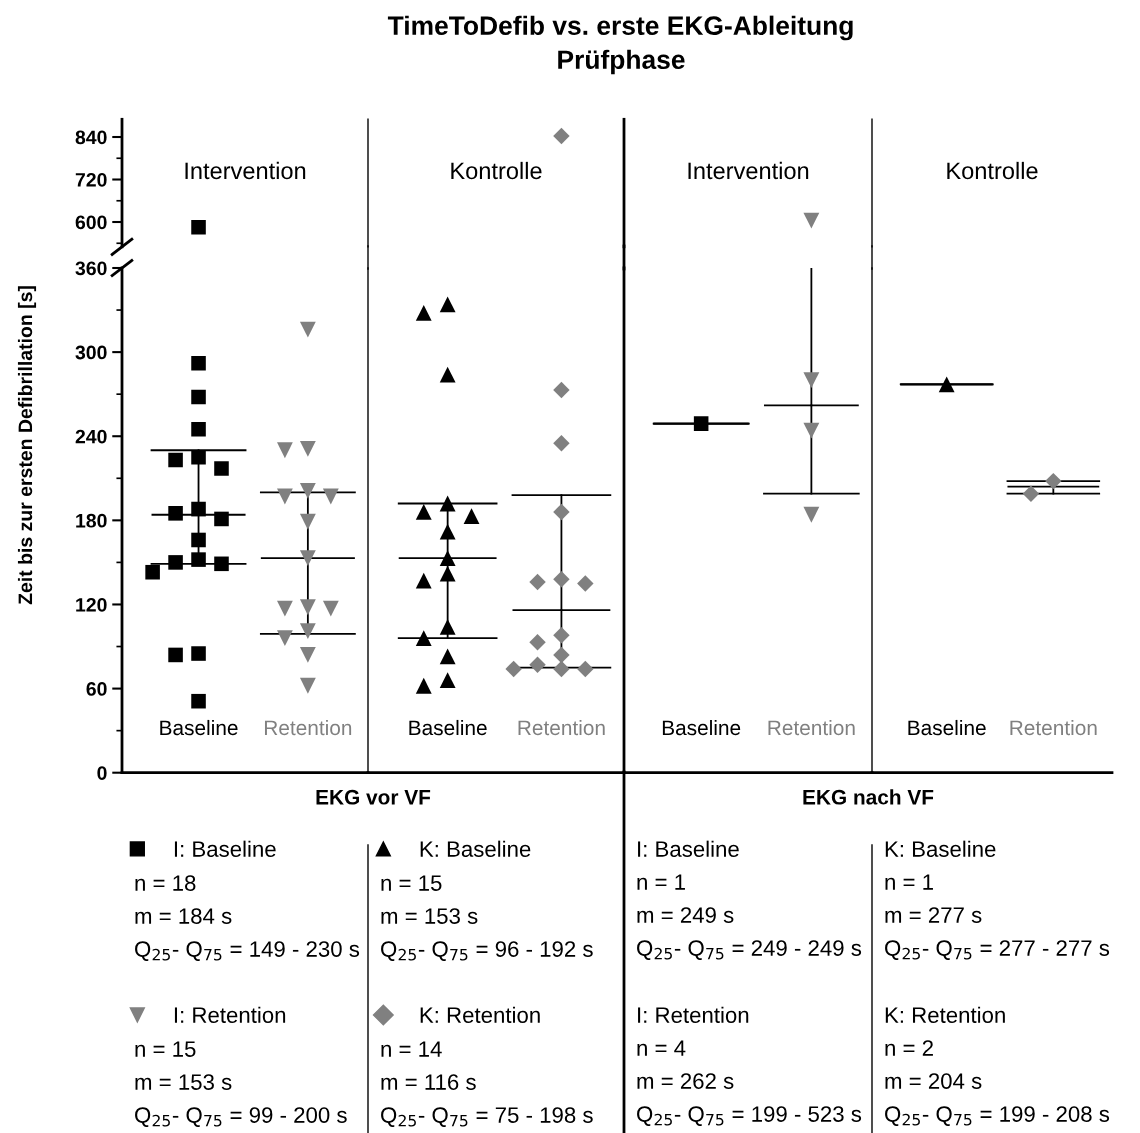 This screenshot has width=1140, height=1133. What do you see at coordinates (487, 951) in the screenshot?
I see `text: Q$_{25}$- Q$_{75}$ = 96 - 192 s` at bounding box center [487, 951].